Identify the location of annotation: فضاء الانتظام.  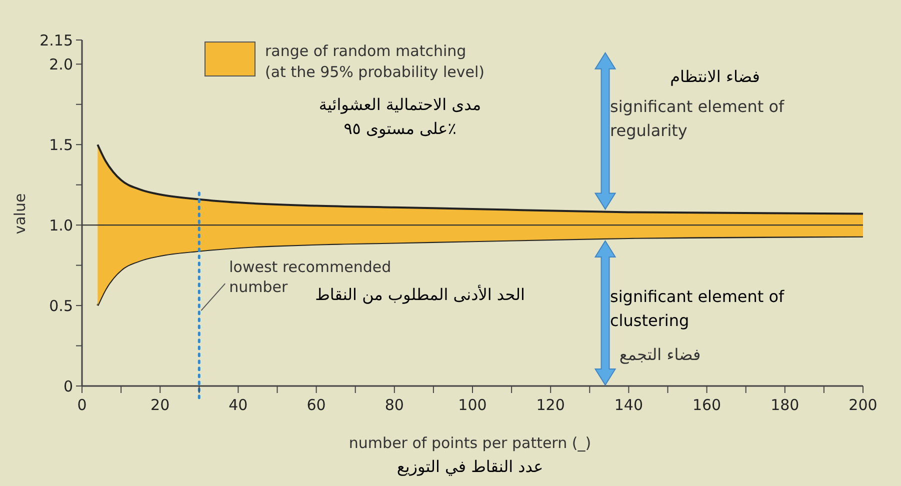
(715, 76).